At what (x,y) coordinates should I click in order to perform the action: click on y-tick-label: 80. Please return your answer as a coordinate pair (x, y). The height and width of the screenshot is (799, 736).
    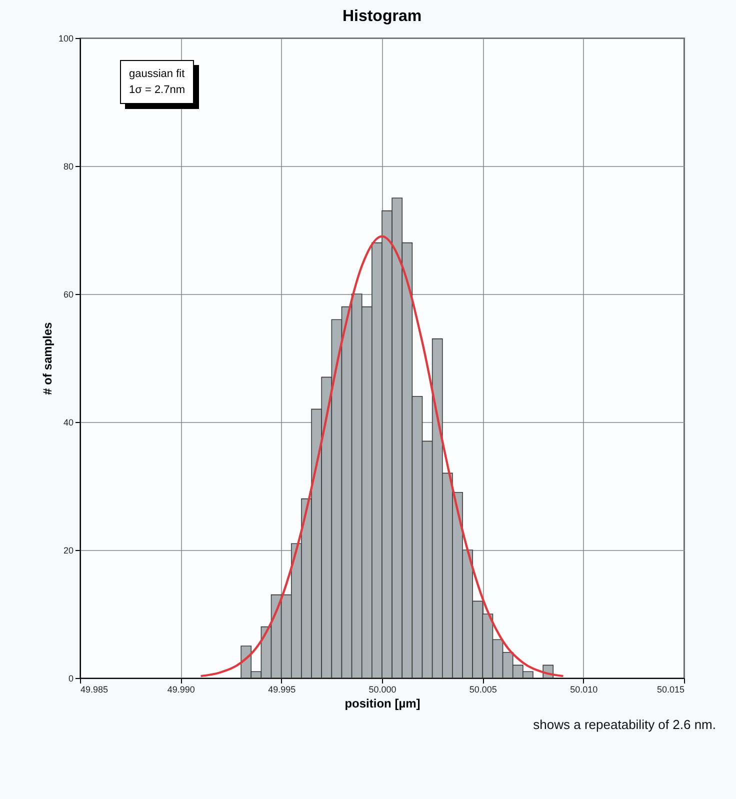
    Looking at the image, I should click on (68, 167).